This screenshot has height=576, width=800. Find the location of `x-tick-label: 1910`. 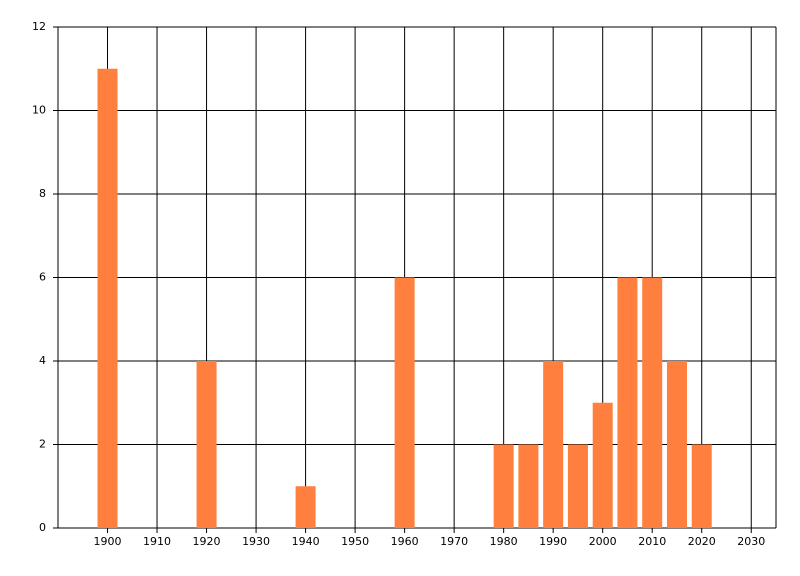

x-tick-label: 1910 is located at coordinates (157, 541).